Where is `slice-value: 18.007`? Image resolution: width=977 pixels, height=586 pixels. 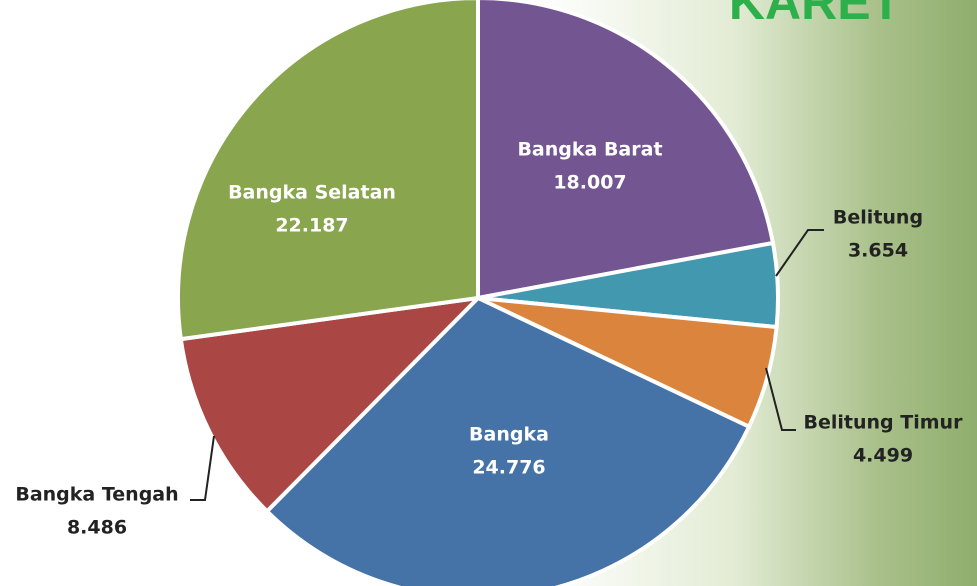 slice-value: 18.007 is located at coordinates (589, 183).